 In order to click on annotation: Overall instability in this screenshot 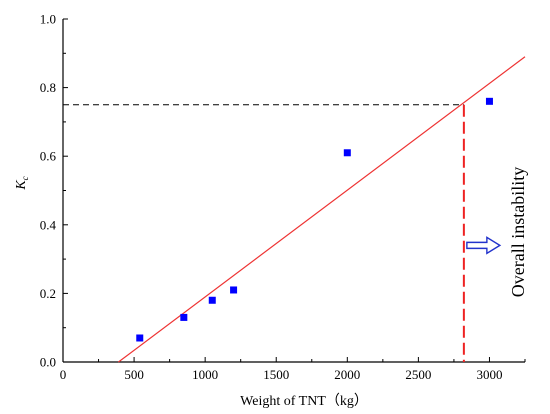, I will do `click(497, 232)`.